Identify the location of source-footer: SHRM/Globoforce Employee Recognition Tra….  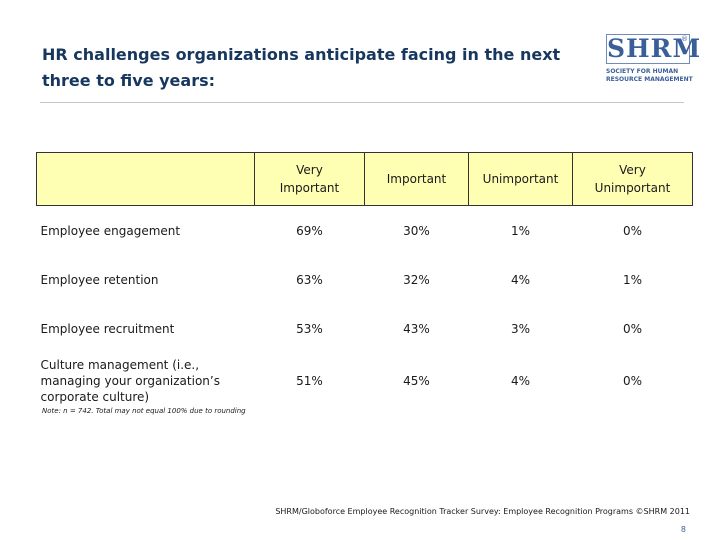
(482, 511).